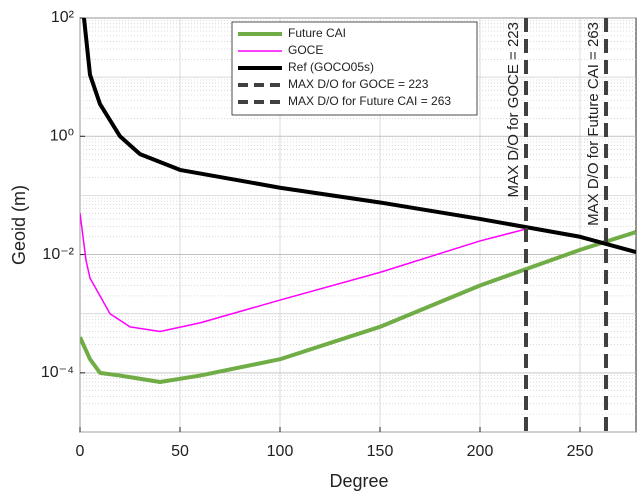  Describe the element at coordinates (57, 372) in the screenshot. I see `y-tick-label: 10⁻⁴` at that location.